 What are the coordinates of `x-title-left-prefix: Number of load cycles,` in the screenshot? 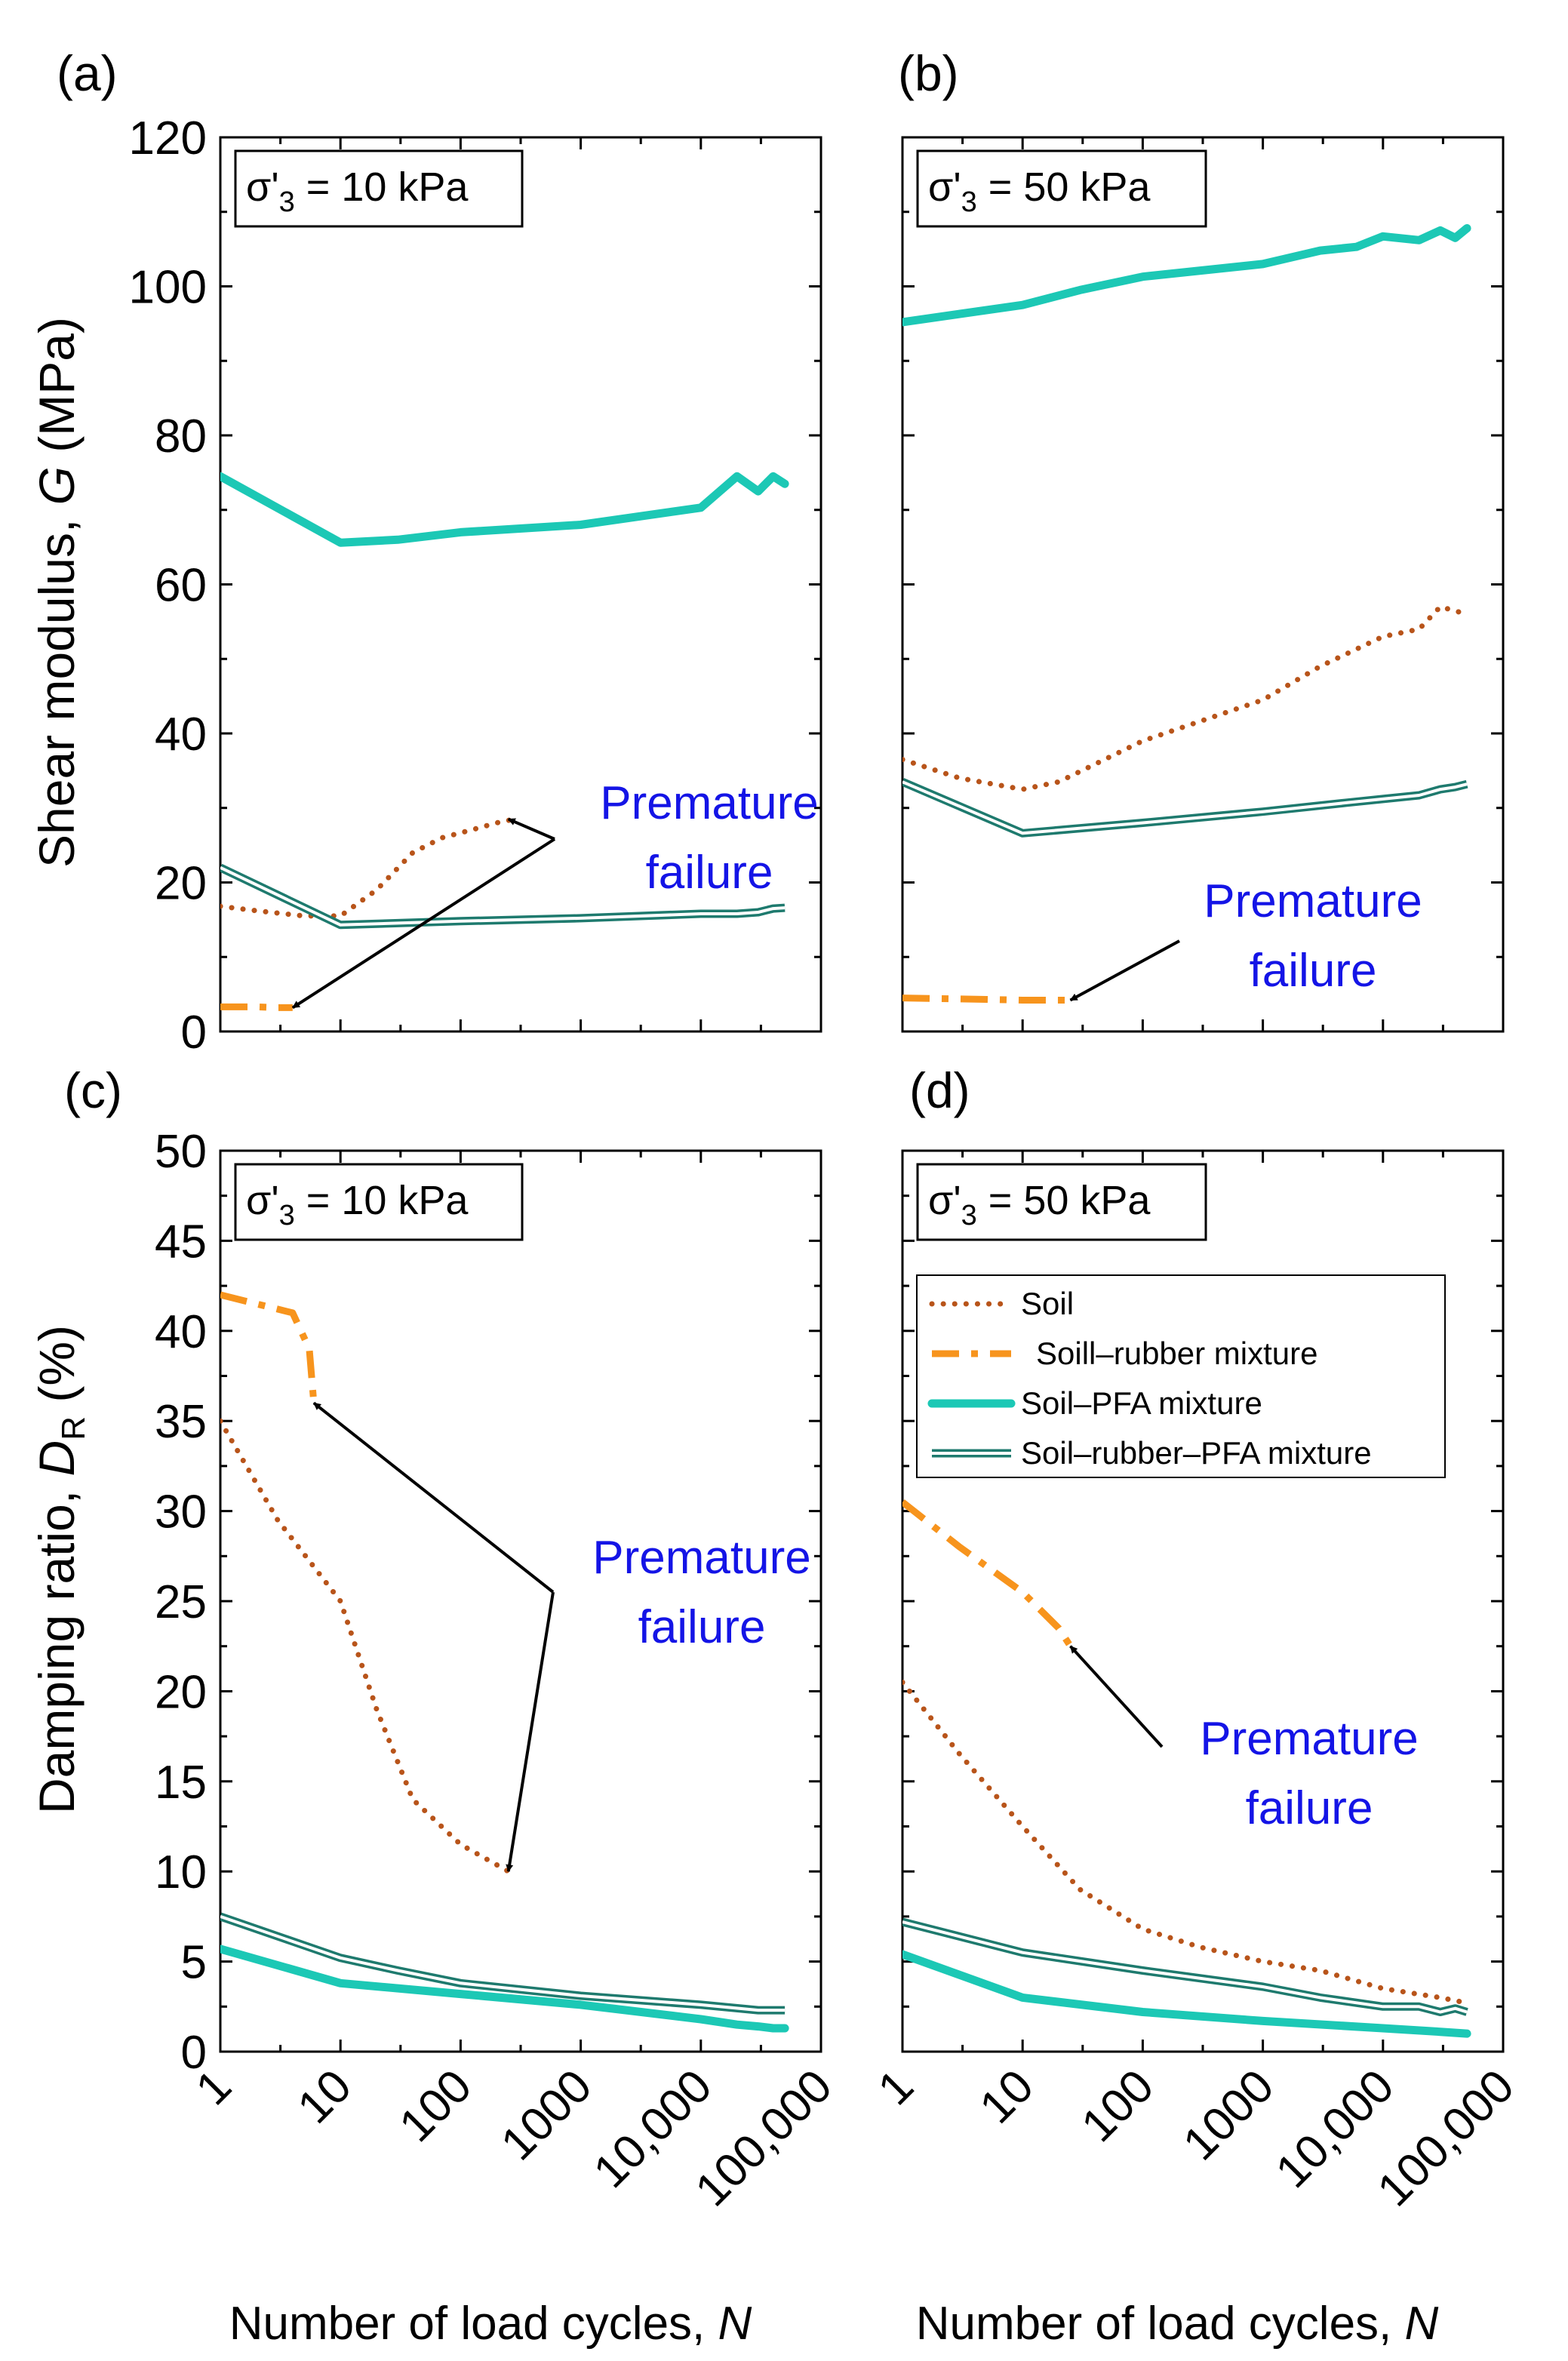 It's located at (473, 2324).